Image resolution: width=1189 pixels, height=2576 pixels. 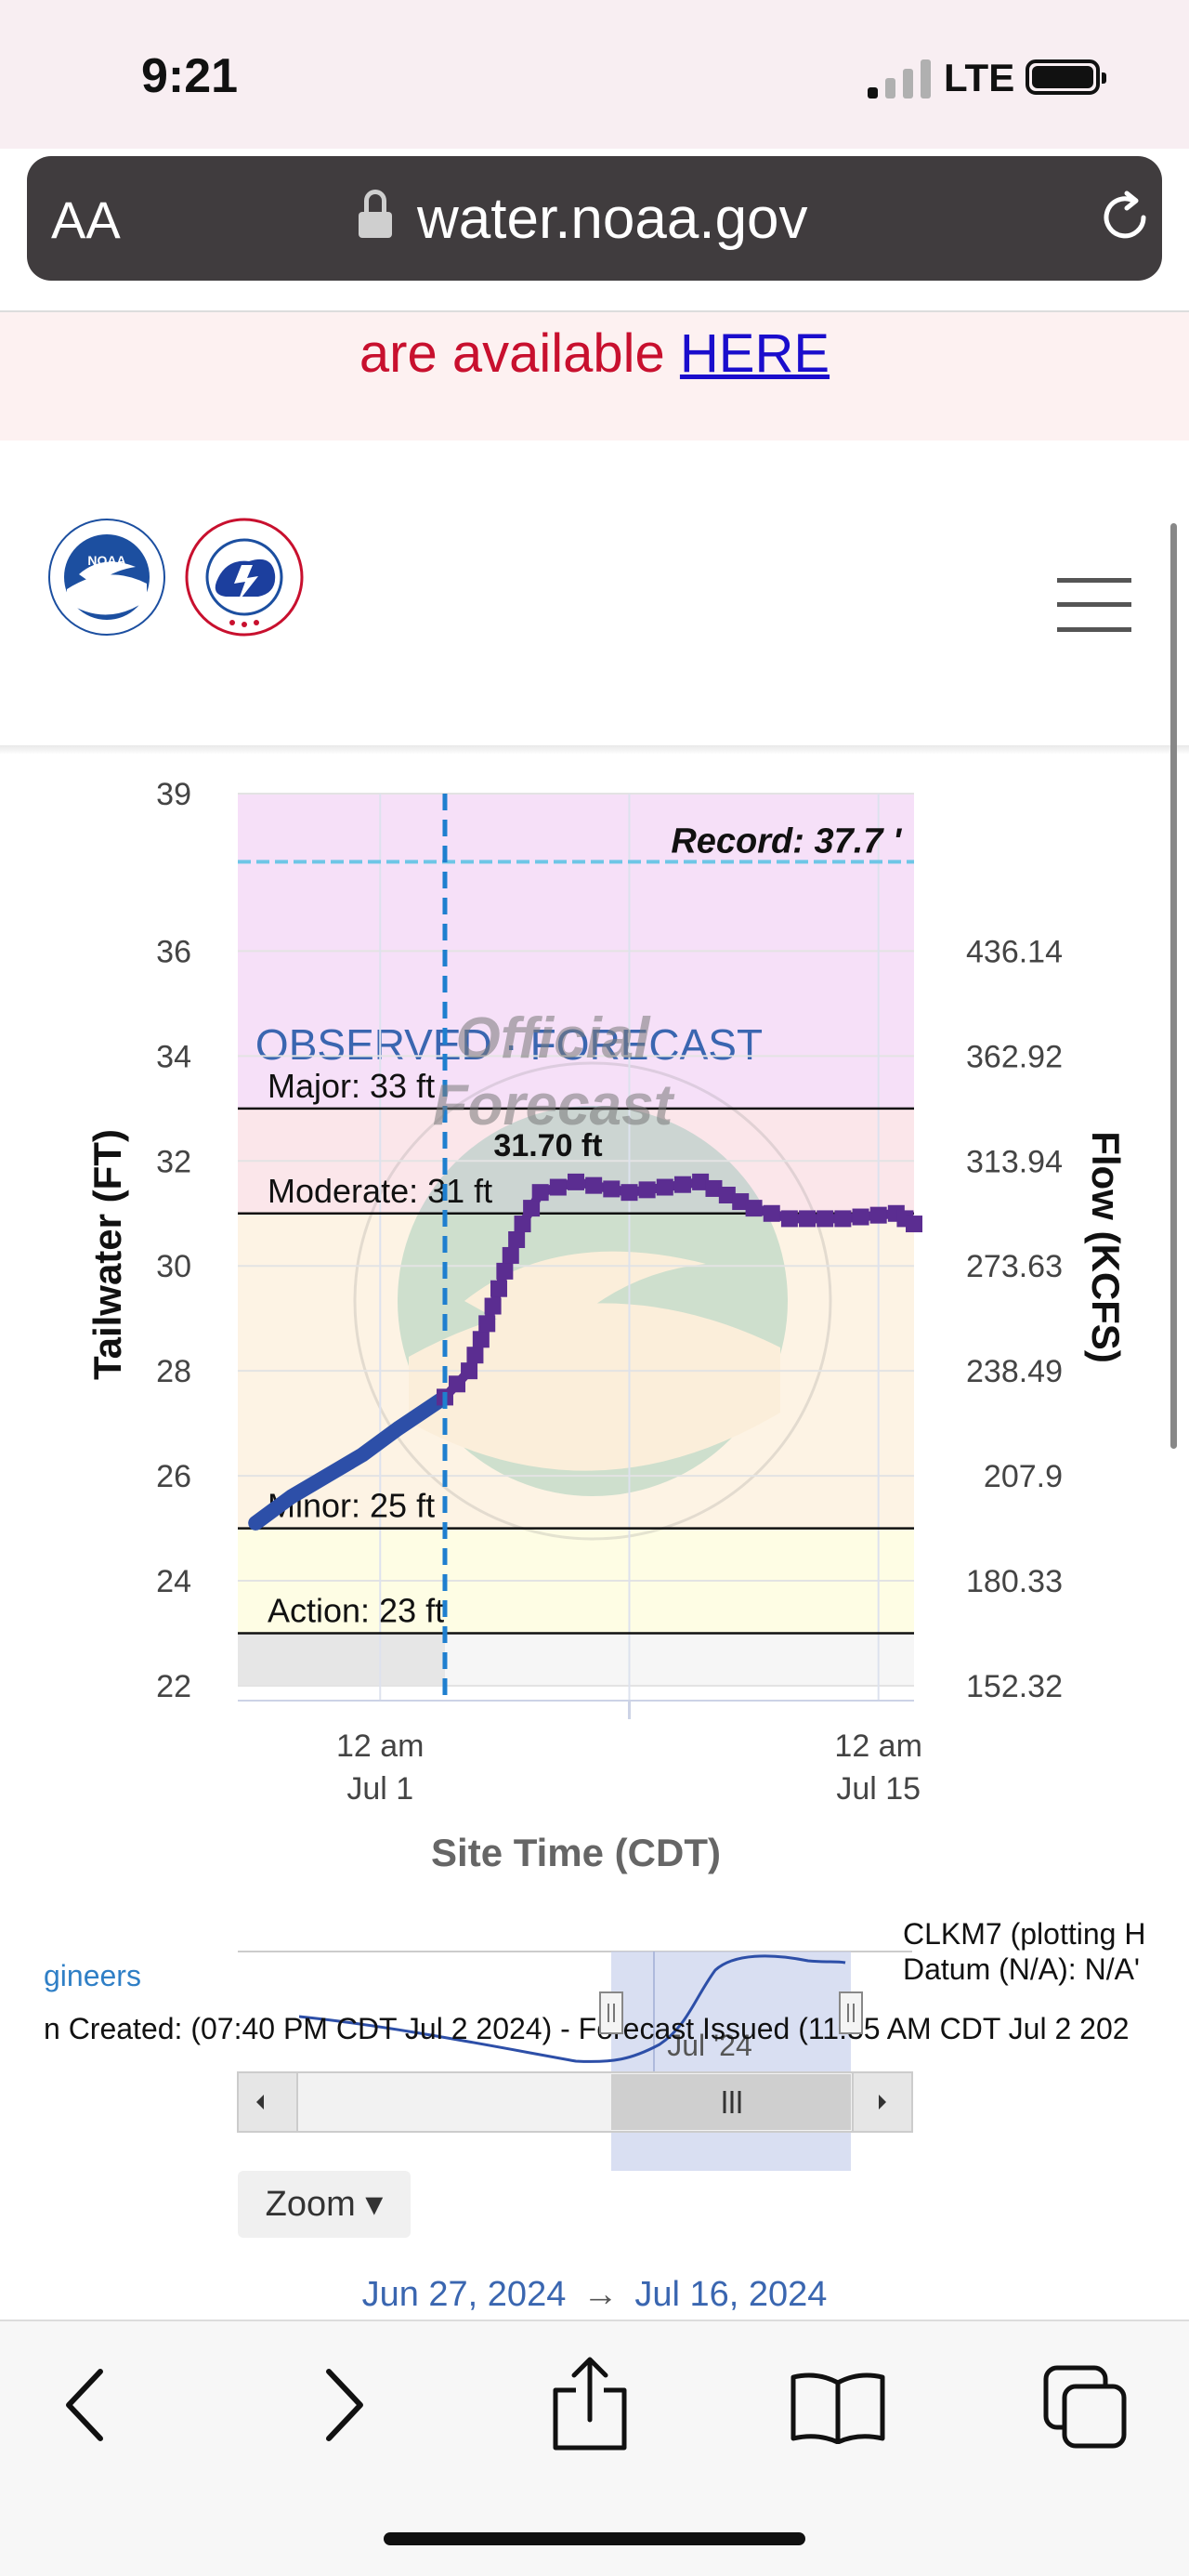 What do you see at coordinates (1014, 1266) in the screenshot?
I see `y2-tick-label: 273.63` at bounding box center [1014, 1266].